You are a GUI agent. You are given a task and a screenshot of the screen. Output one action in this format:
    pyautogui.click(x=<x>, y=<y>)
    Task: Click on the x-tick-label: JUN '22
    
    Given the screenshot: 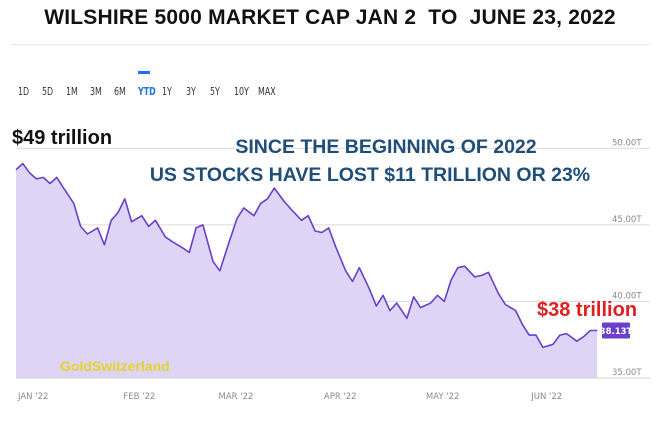 What is the action you would take?
    pyautogui.click(x=546, y=397)
    